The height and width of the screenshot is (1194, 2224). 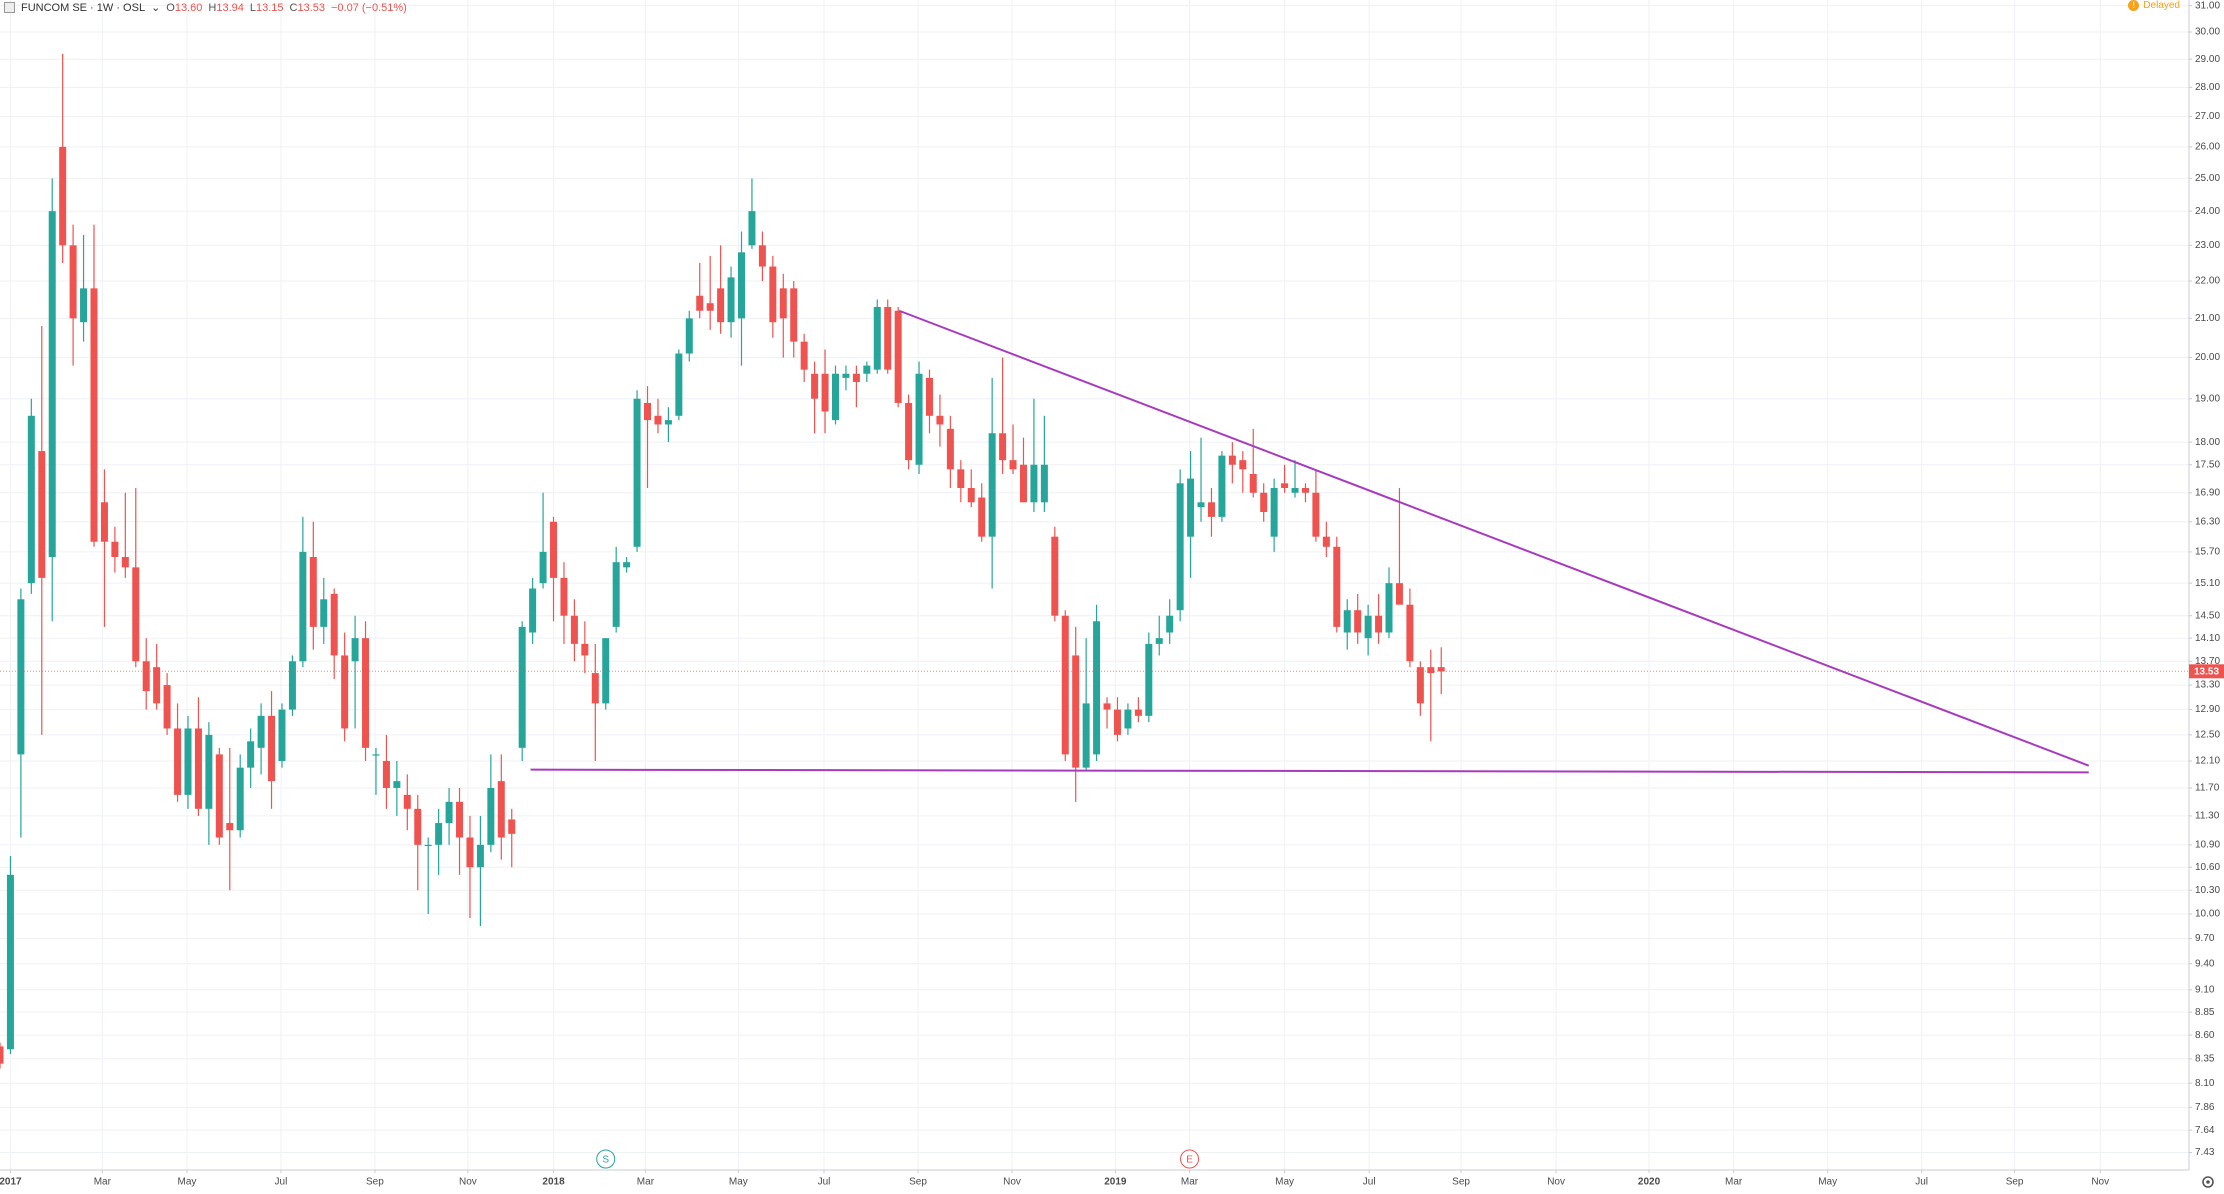 I want to click on change: −0.07 (−0.51%), so click(x=369, y=7).